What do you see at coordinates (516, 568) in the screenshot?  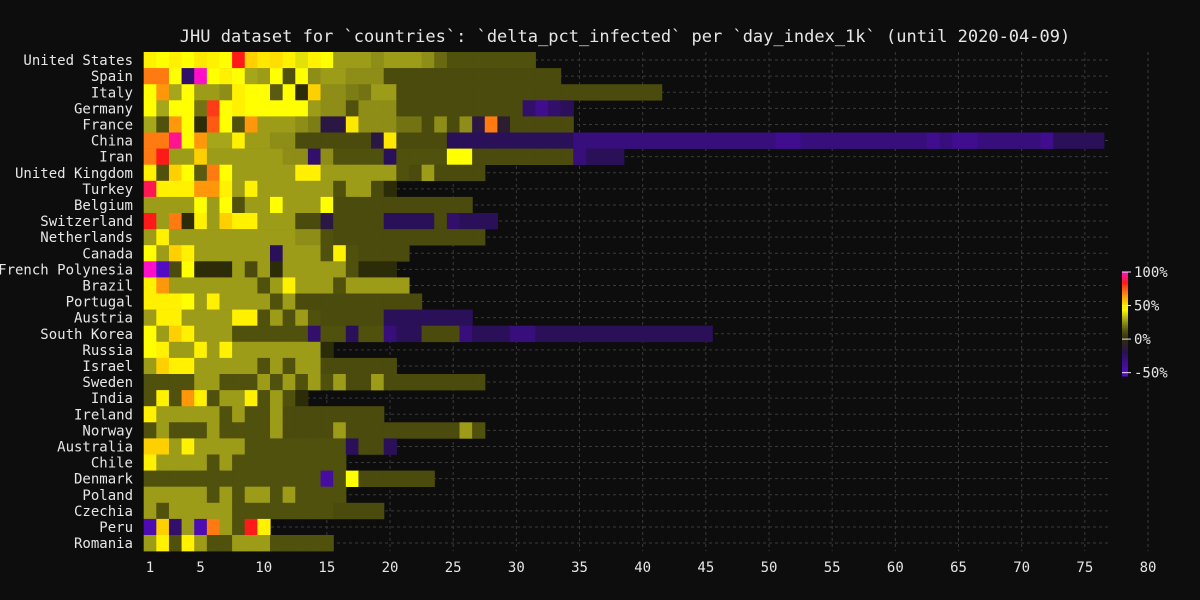 I see `x-tick-label: 30` at bounding box center [516, 568].